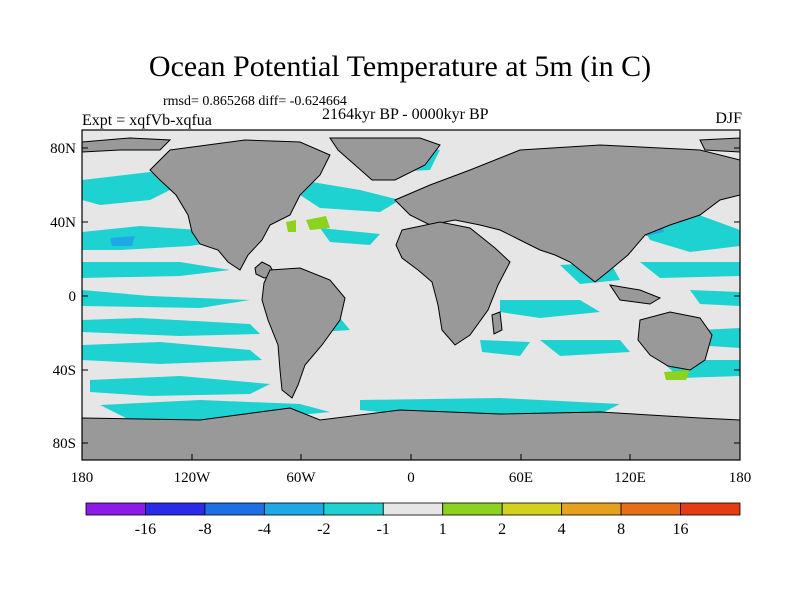 The height and width of the screenshot is (600, 800). I want to click on lon-label-0: 0, so click(411, 478).